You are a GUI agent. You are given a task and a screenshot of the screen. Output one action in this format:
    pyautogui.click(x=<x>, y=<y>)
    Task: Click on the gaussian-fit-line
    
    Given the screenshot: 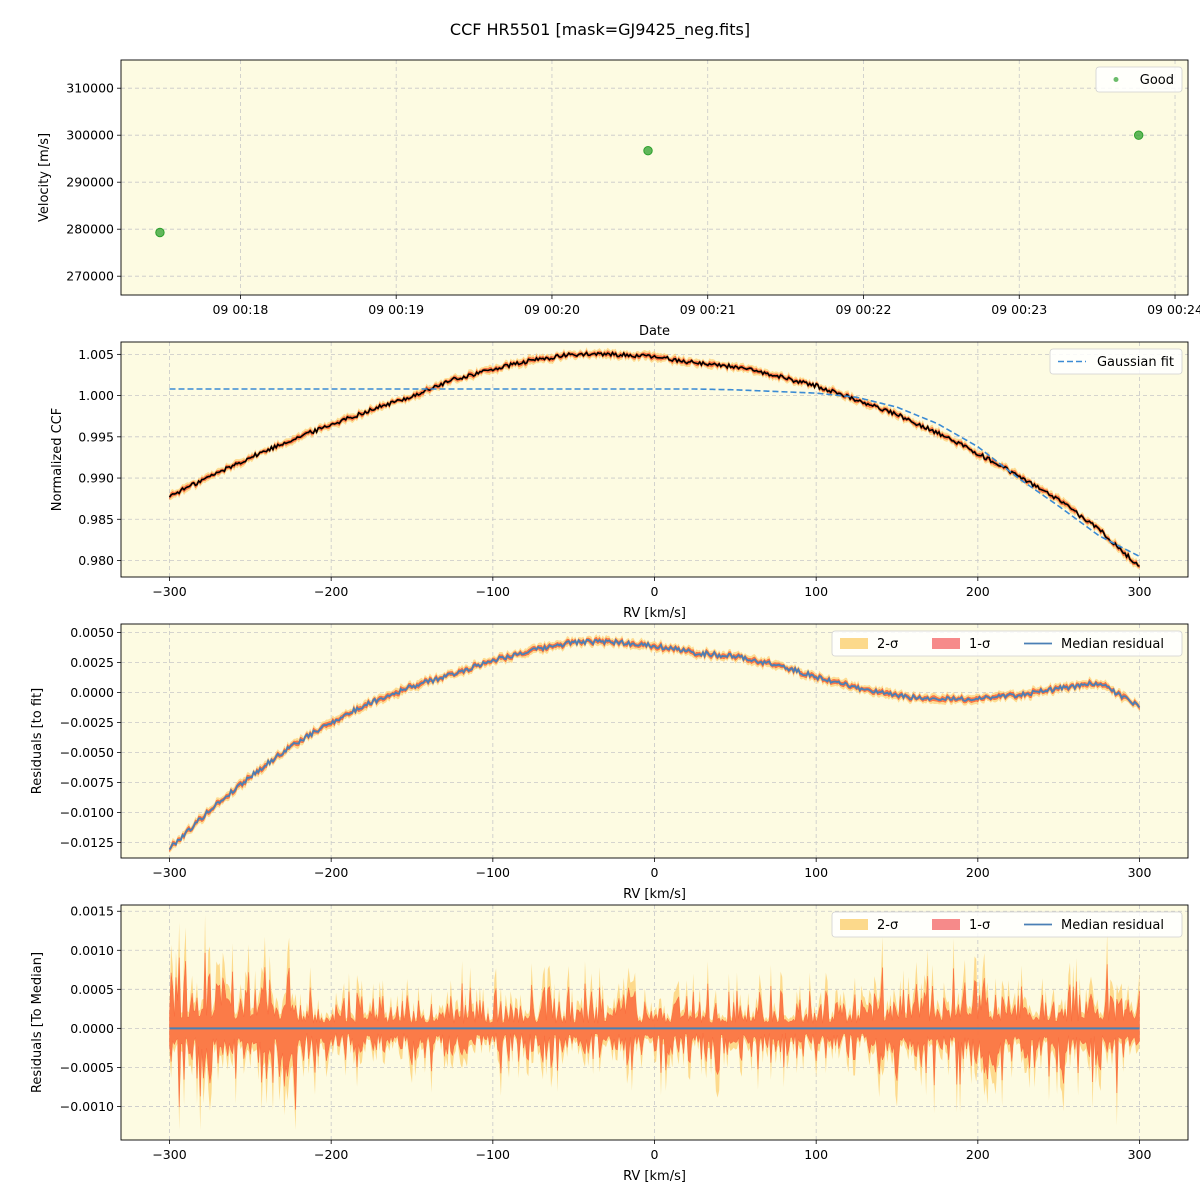 What is the action you would take?
    pyautogui.click(x=654, y=473)
    